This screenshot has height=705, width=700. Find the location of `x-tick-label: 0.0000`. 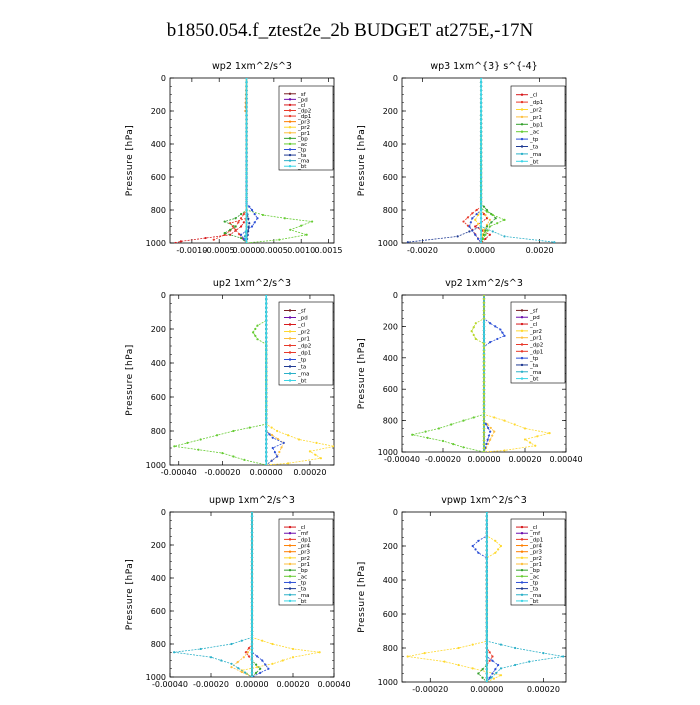

x-tick-label: 0.0000 is located at coordinates (247, 250).